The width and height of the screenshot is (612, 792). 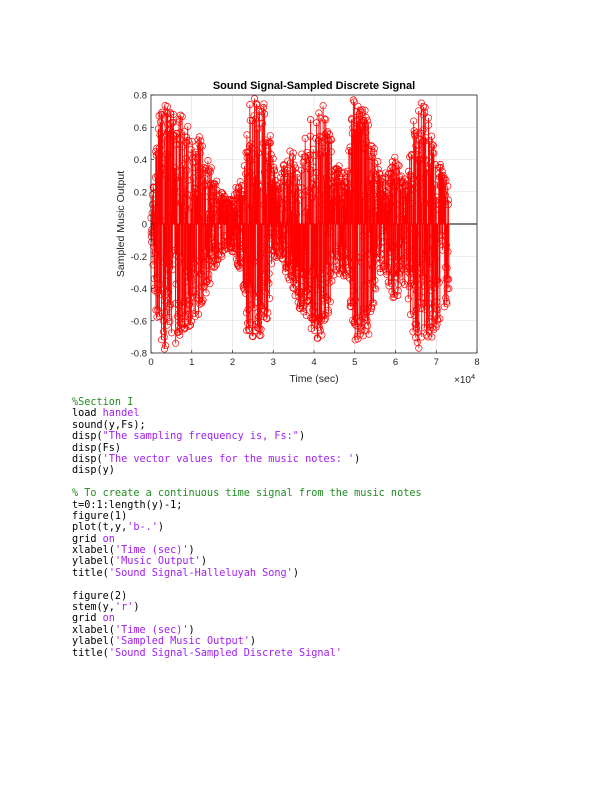 I want to click on code-token-plain: disp(, so click(x=87, y=437).